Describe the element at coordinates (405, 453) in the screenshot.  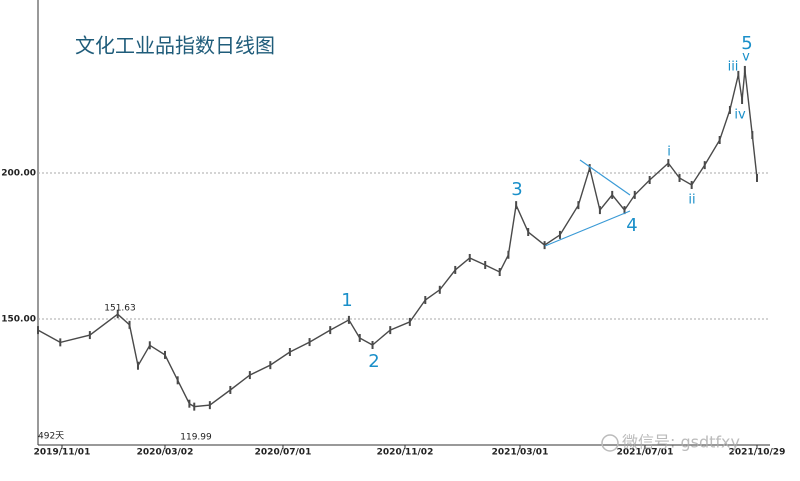
I see `x-tick-label: 2020/11/02` at that location.